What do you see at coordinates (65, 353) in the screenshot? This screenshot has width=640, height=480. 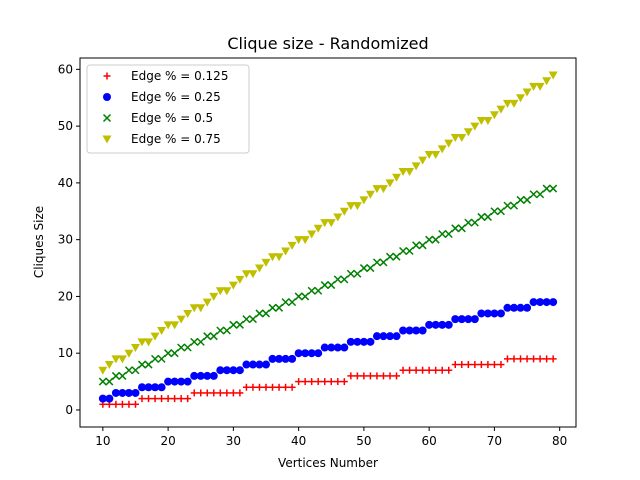 I see `y-tick-label: 10` at bounding box center [65, 353].